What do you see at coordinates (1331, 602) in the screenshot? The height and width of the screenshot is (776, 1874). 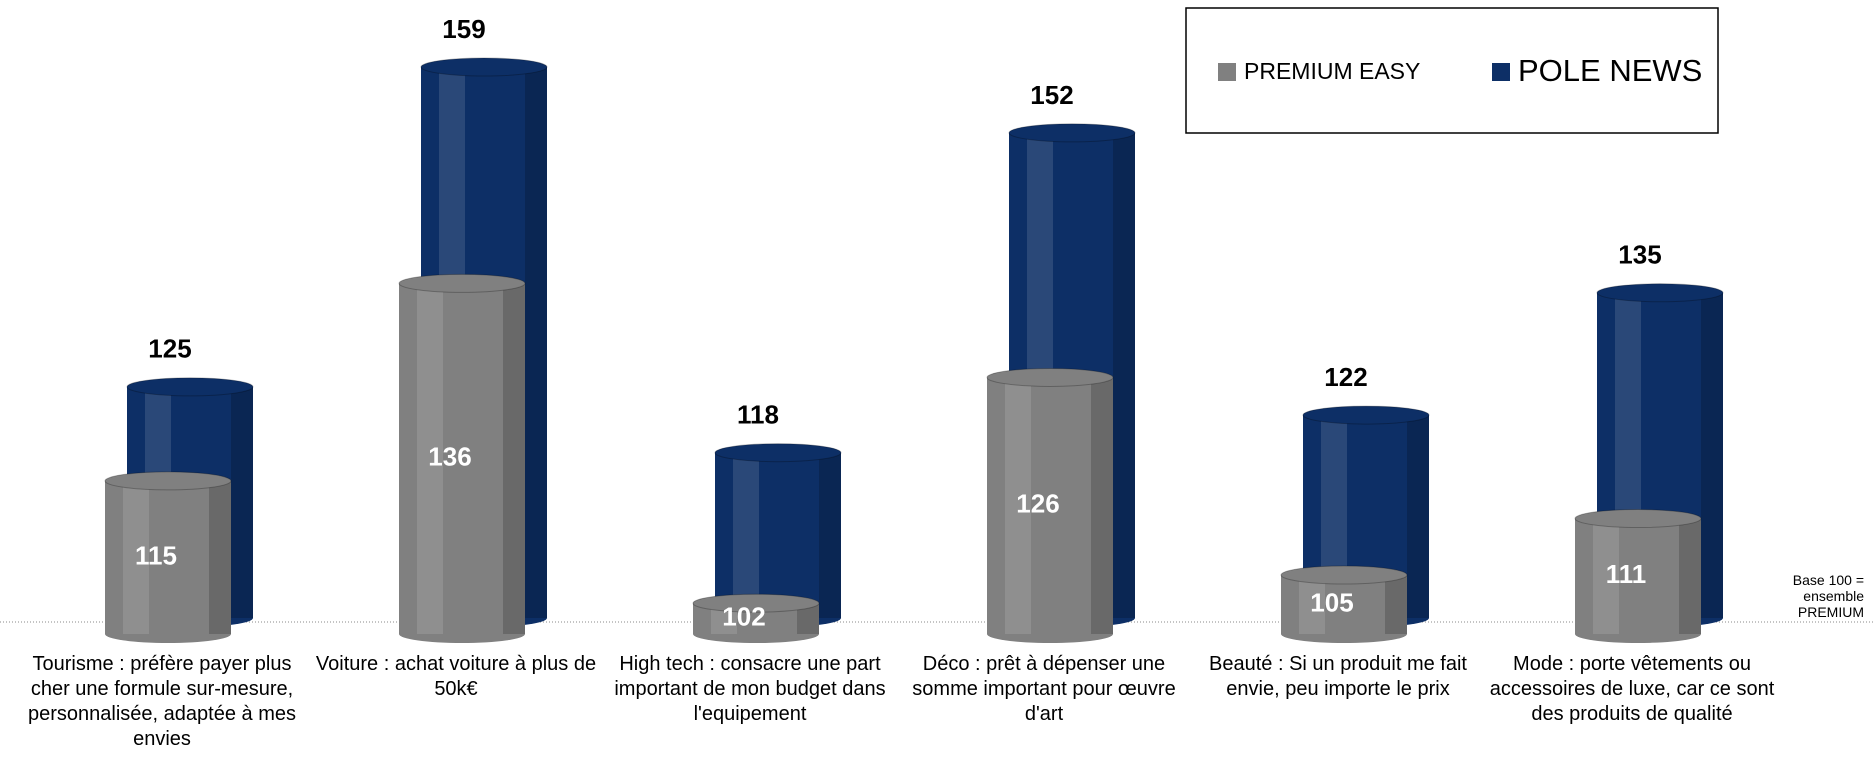 I see `value-label: 105` at bounding box center [1331, 602].